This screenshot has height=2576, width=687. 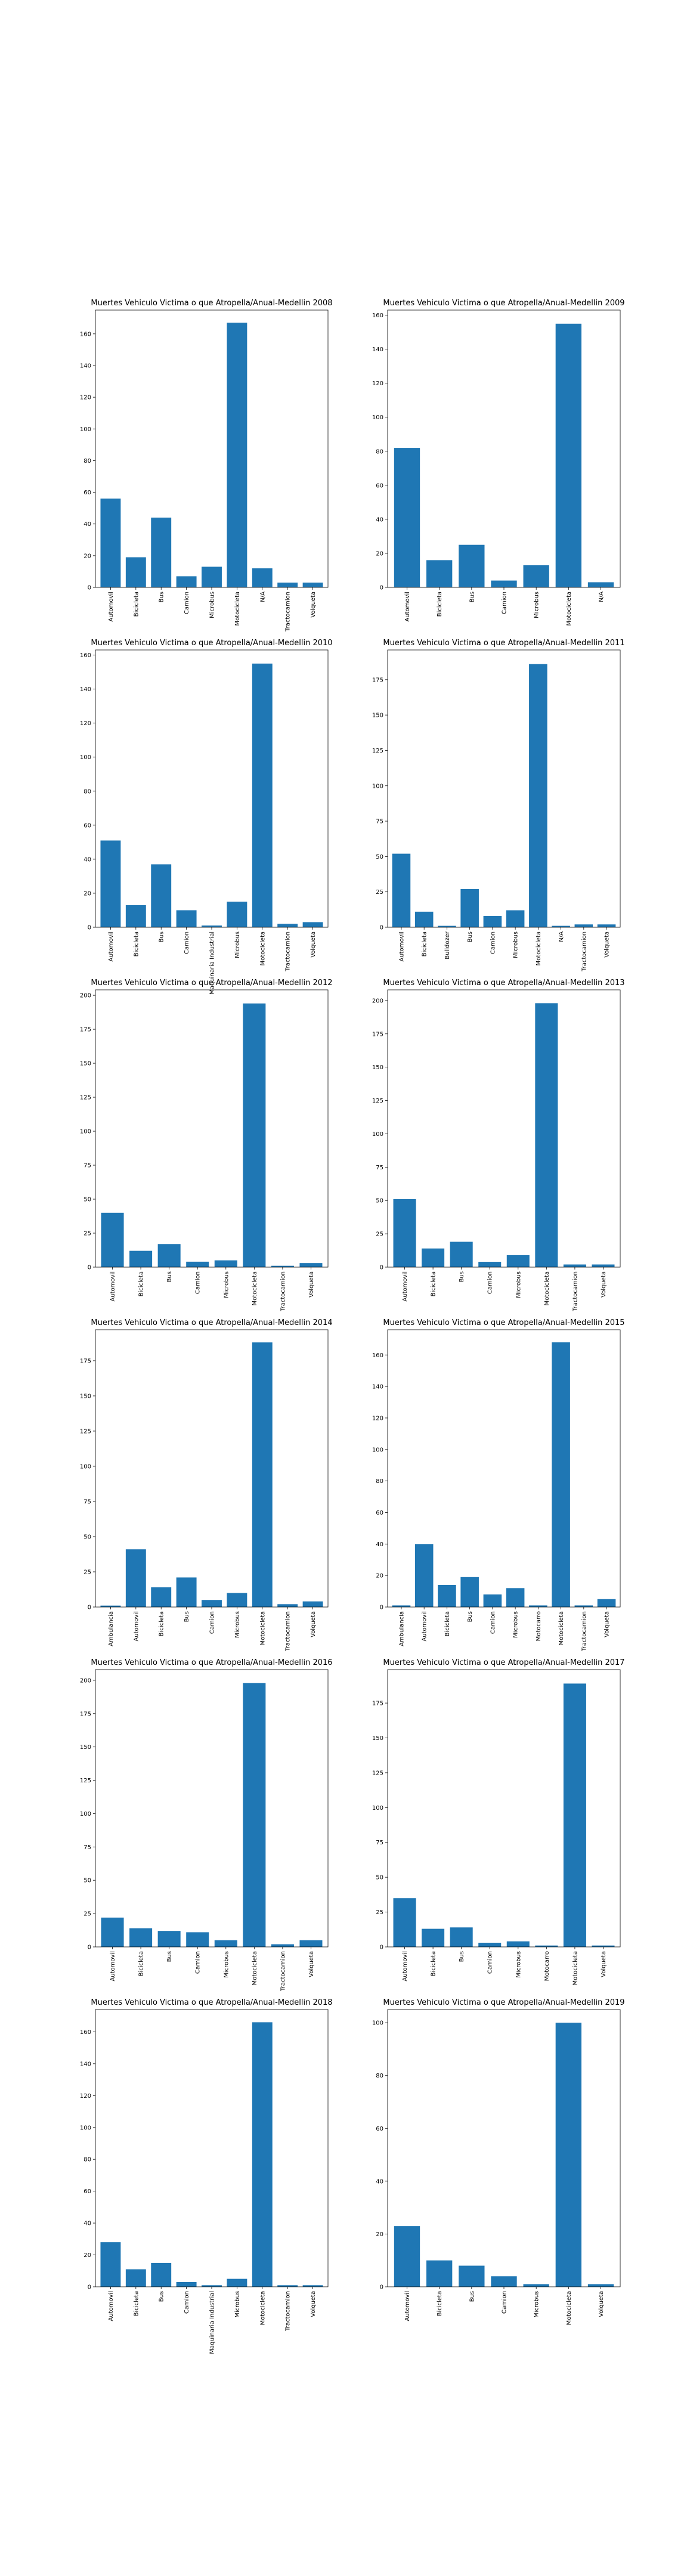 What do you see at coordinates (186, 2284) in the screenshot?
I see `bar-camion` at bounding box center [186, 2284].